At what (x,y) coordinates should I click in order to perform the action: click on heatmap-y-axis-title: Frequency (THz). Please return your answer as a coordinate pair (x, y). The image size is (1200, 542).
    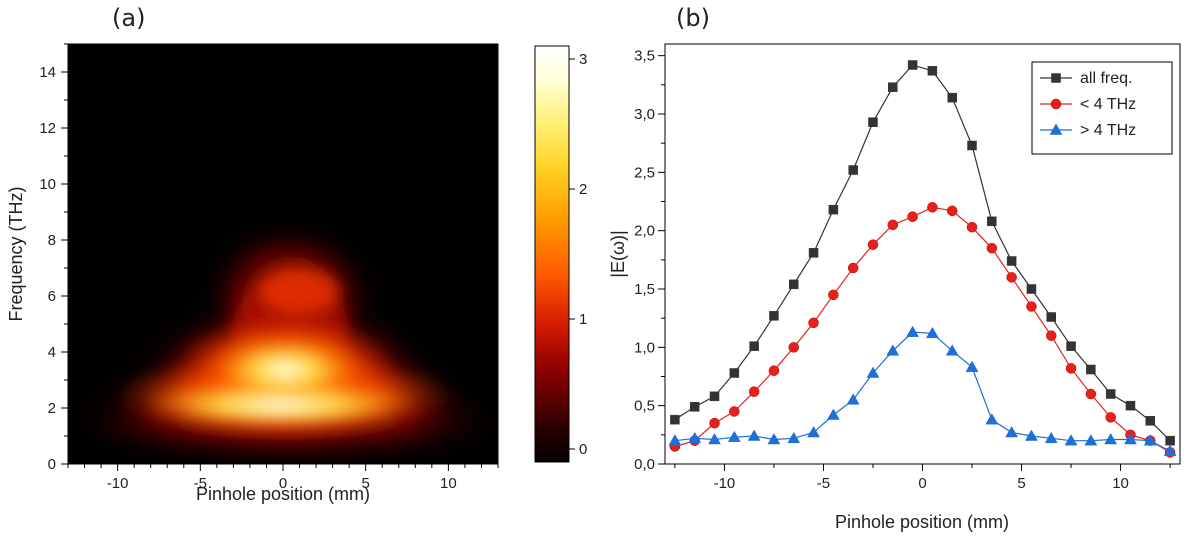
    Looking at the image, I should click on (16, 253).